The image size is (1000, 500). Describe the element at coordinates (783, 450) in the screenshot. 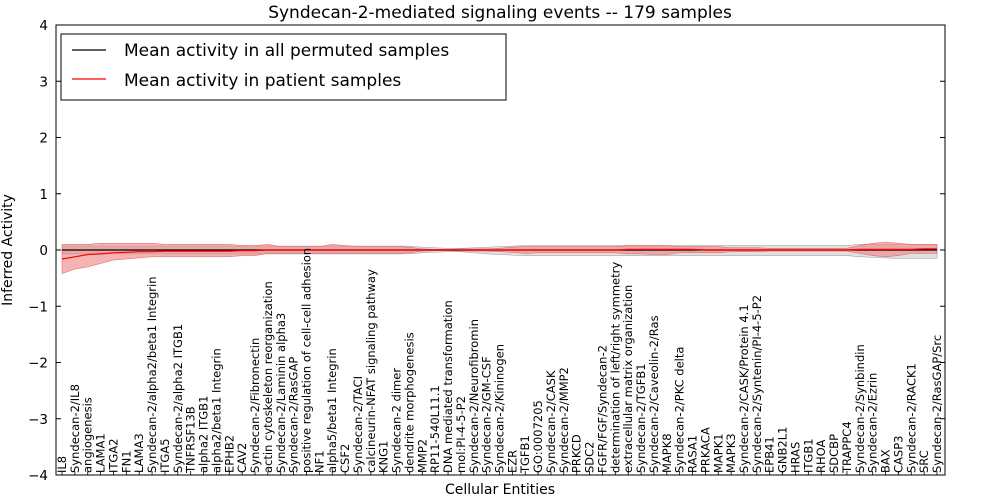

I see `x-category-label: GNB2L1` at that location.